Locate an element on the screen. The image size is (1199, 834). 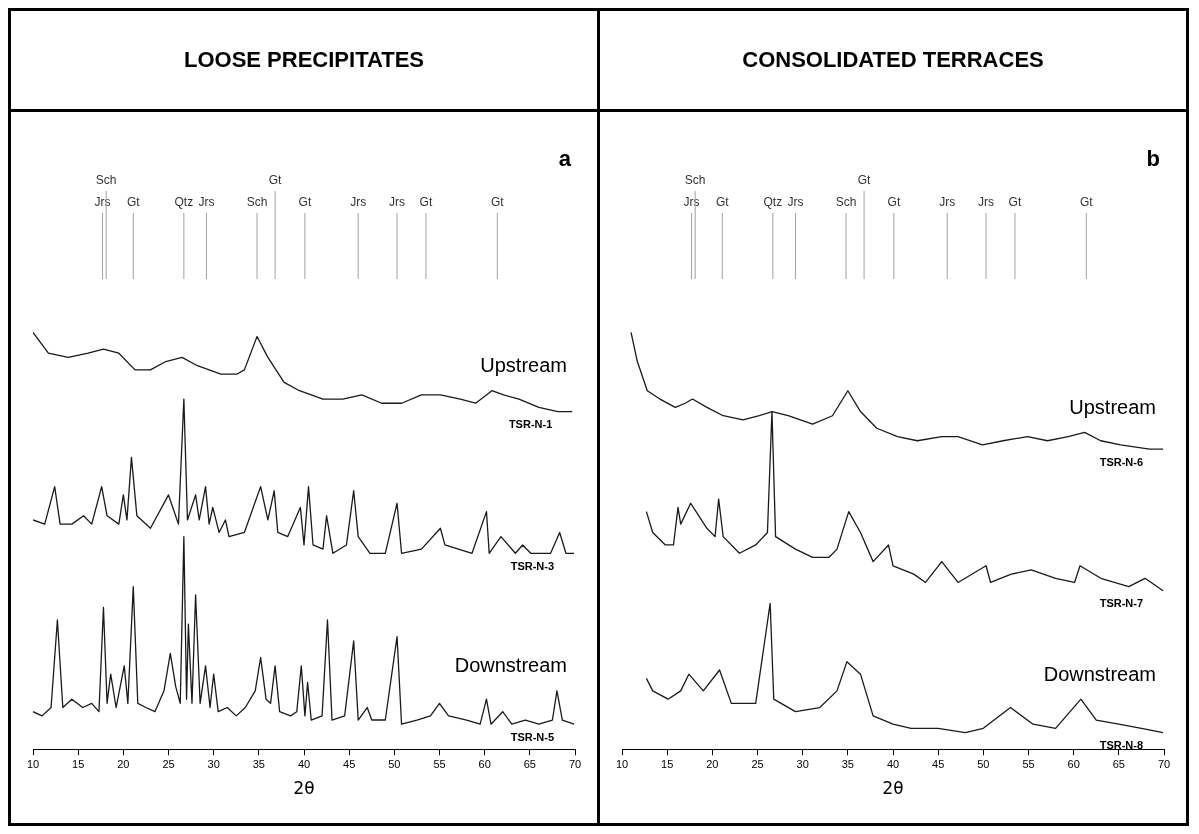
text: b is located at coordinates (1153, 159).